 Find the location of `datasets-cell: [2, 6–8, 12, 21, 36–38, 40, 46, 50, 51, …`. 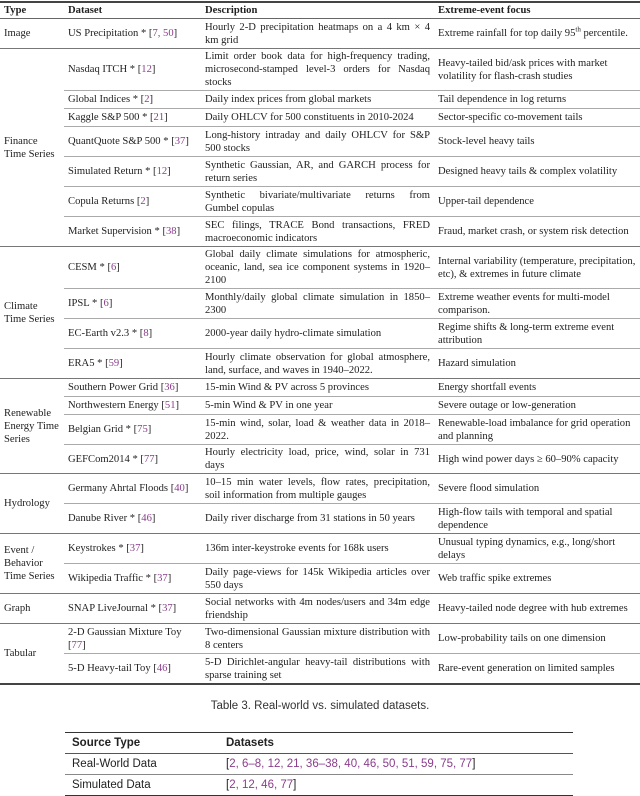

datasets-cell: [2, 6–8, 12, 21, 36–38, 40, 46, 50, 51, … is located at coordinates (396, 764).